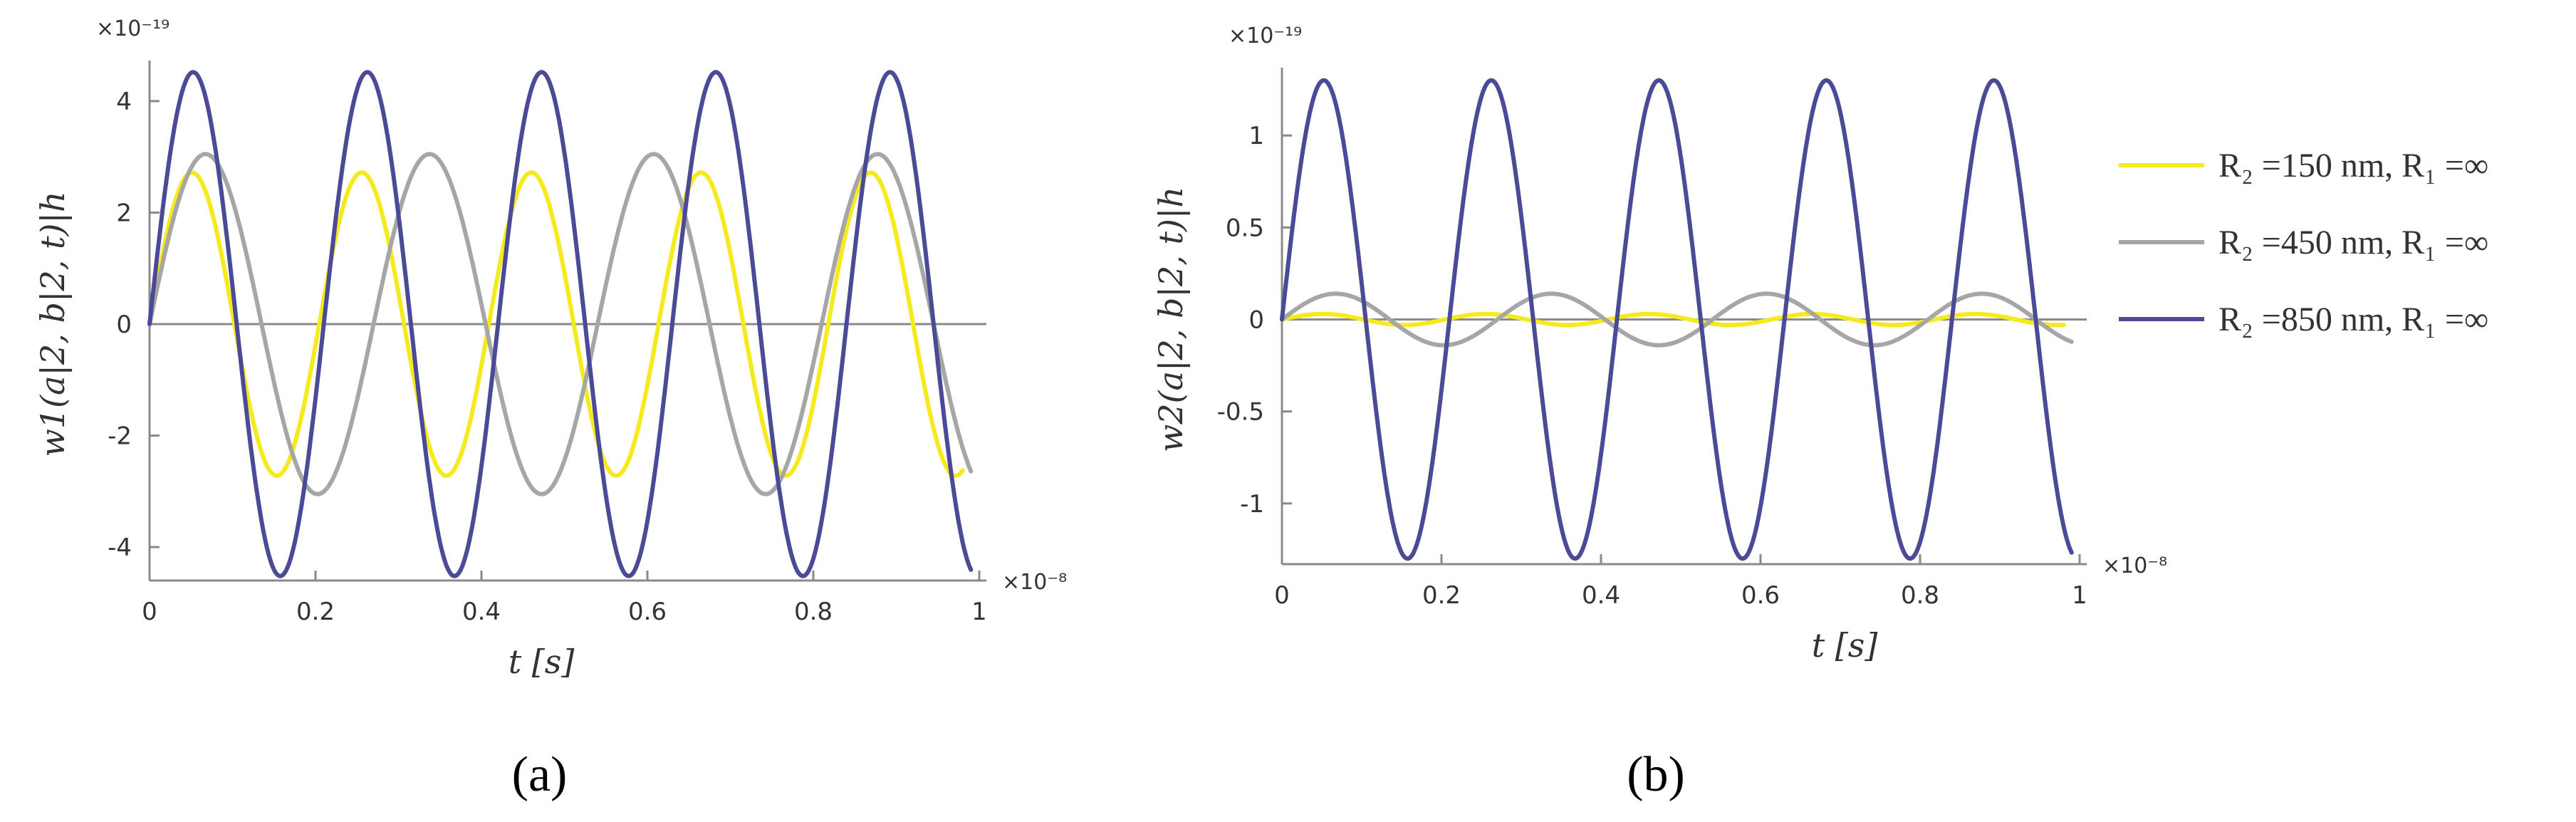 The height and width of the screenshot is (822, 2576). What do you see at coordinates (120, 548) in the screenshot?
I see `y-tick-label: -4` at bounding box center [120, 548].